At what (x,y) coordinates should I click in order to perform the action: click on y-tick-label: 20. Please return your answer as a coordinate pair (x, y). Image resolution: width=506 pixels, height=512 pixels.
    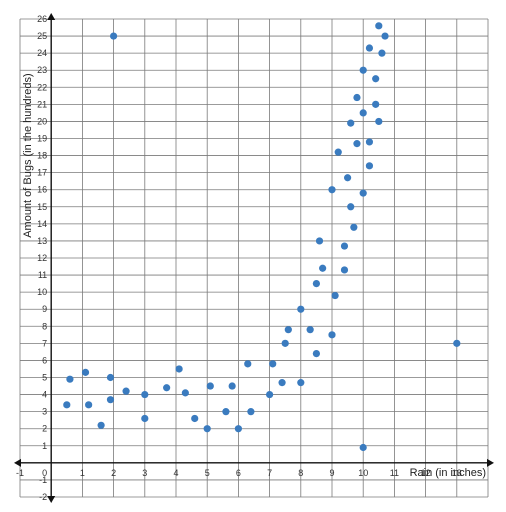
    Looking at the image, I should click on (42, 121).